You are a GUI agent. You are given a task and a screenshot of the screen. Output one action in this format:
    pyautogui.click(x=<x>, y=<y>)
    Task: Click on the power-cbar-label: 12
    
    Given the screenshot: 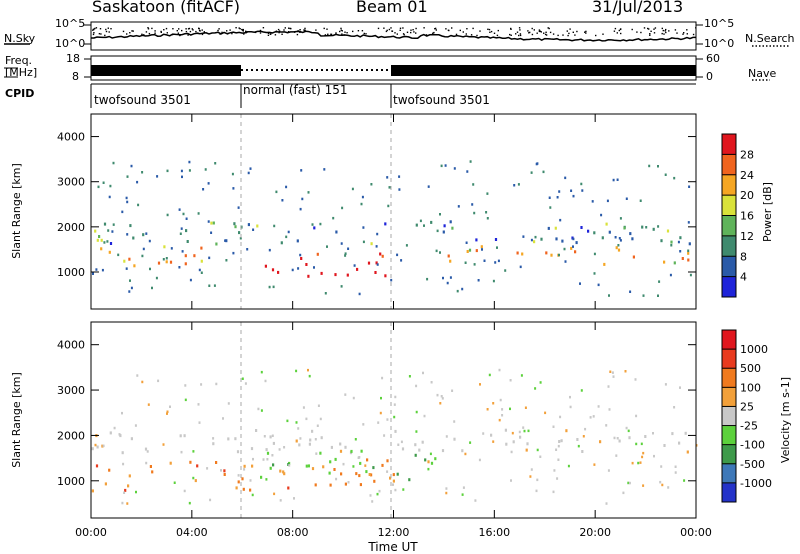 What is the action you would take?
    pyautogui.click(x=747, y=236)
    